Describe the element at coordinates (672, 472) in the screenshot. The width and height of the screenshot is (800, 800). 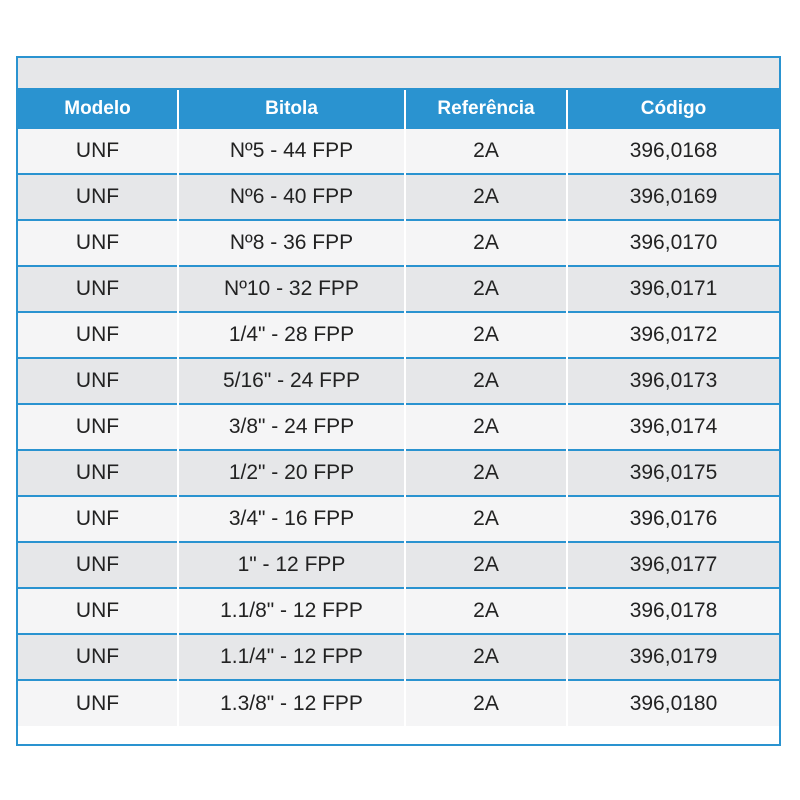
I see `cell-codigo: 396,0175` at that location.